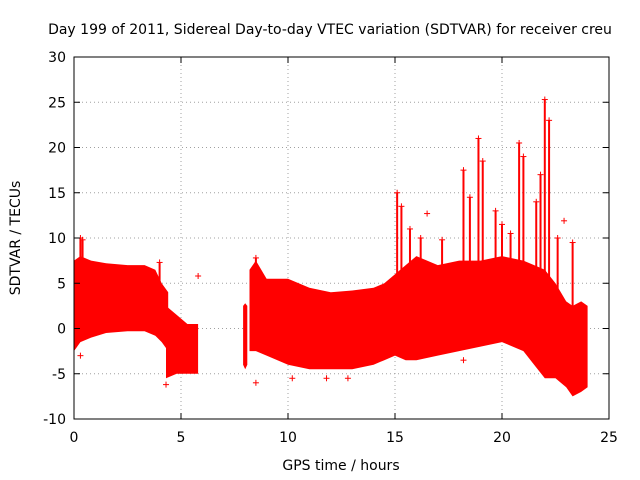  What do you see at coordinates (57, 103) in the screenshot?
I see `y-tick-label: 25` at bounding box center [57, 103].